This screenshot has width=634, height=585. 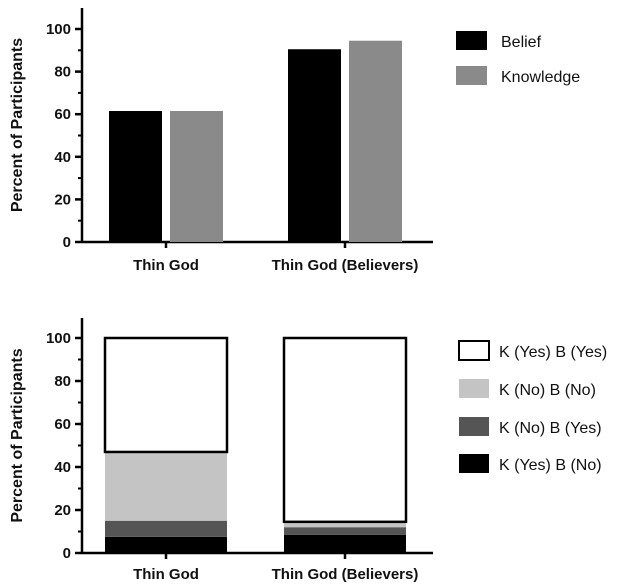 I want to click on legend-label: Knowledge, so click(x=540, y=77).